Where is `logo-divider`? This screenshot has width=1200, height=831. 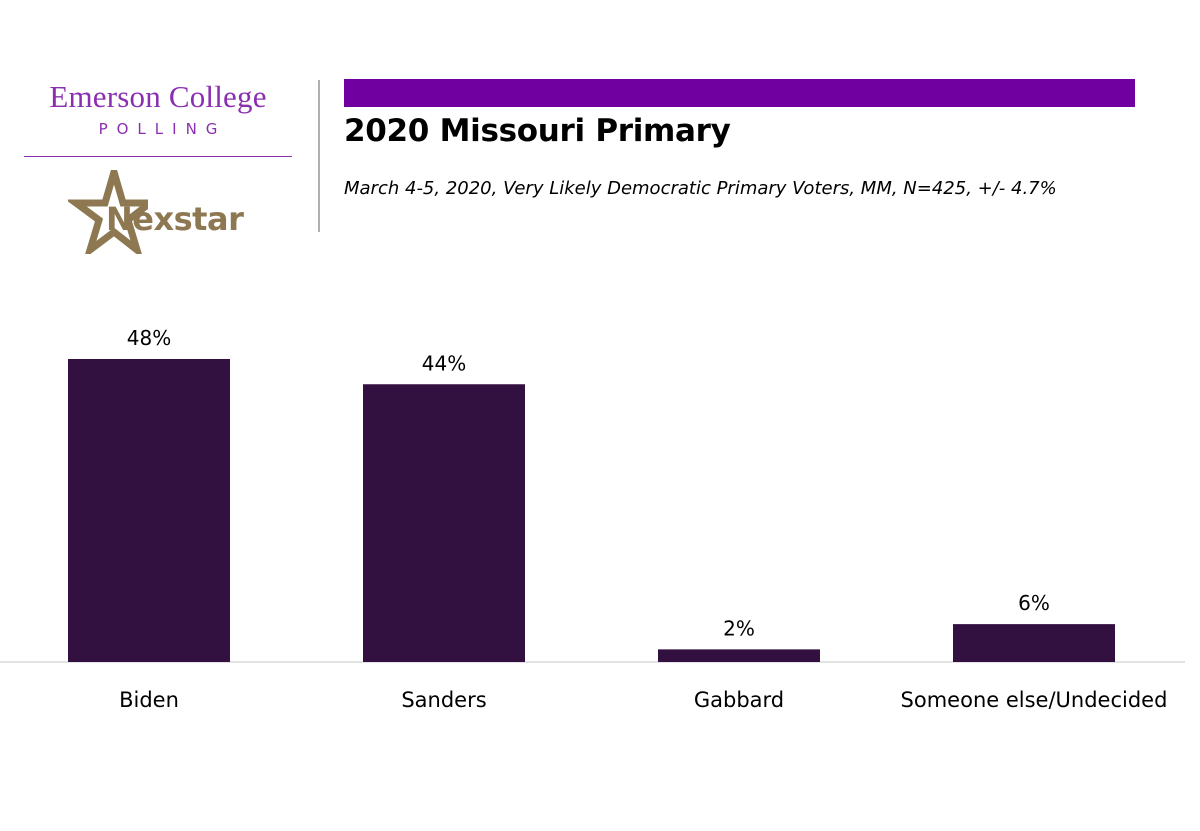
logo-divider is located at coordinates (158, 156).